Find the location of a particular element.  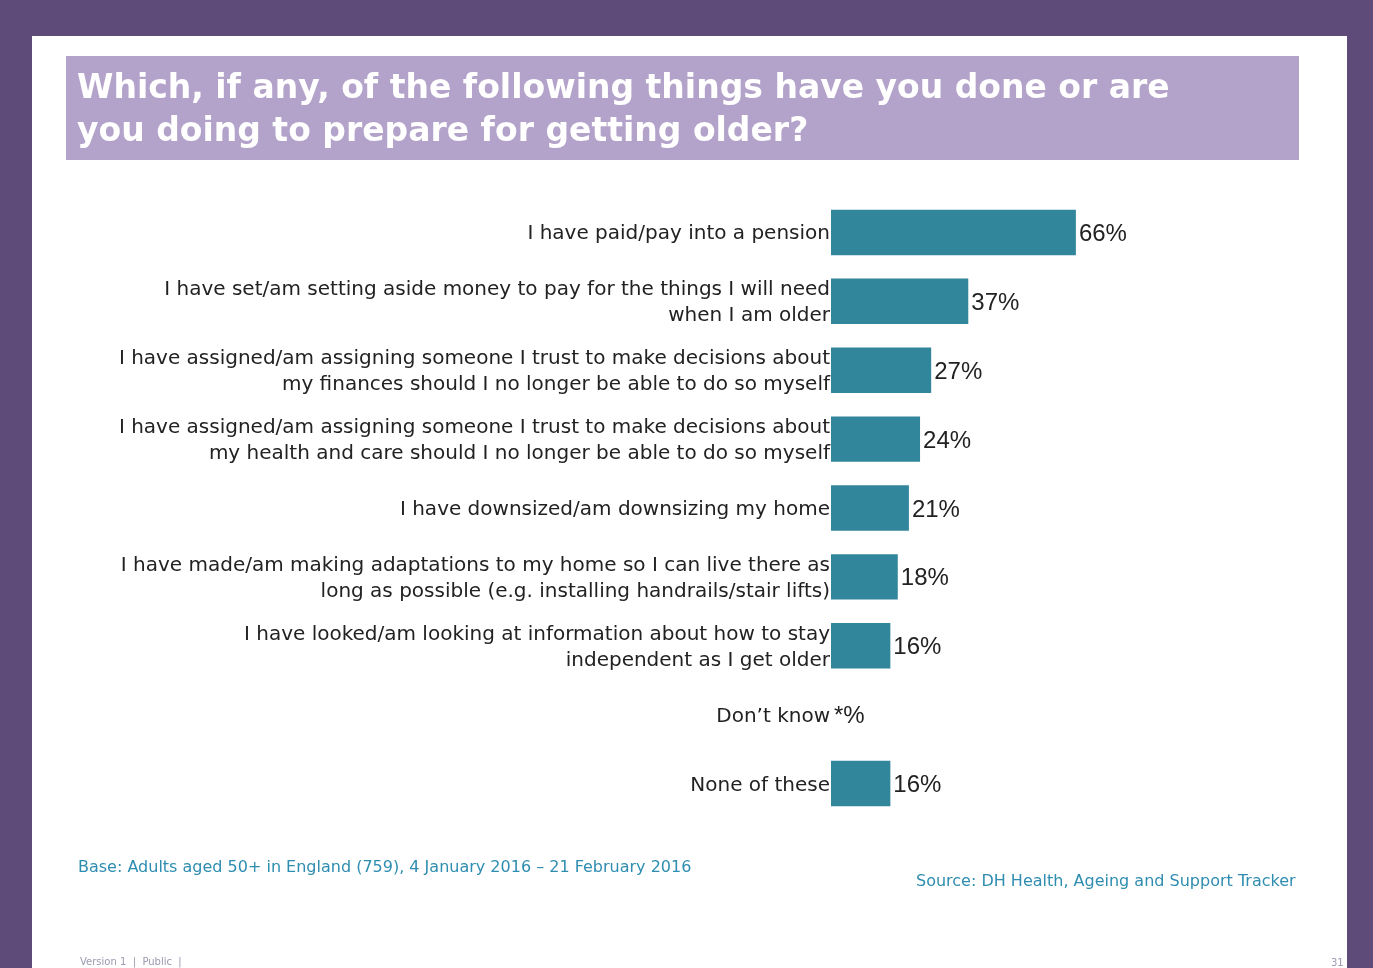

data-label: *% is located at coordinates (849, 715).